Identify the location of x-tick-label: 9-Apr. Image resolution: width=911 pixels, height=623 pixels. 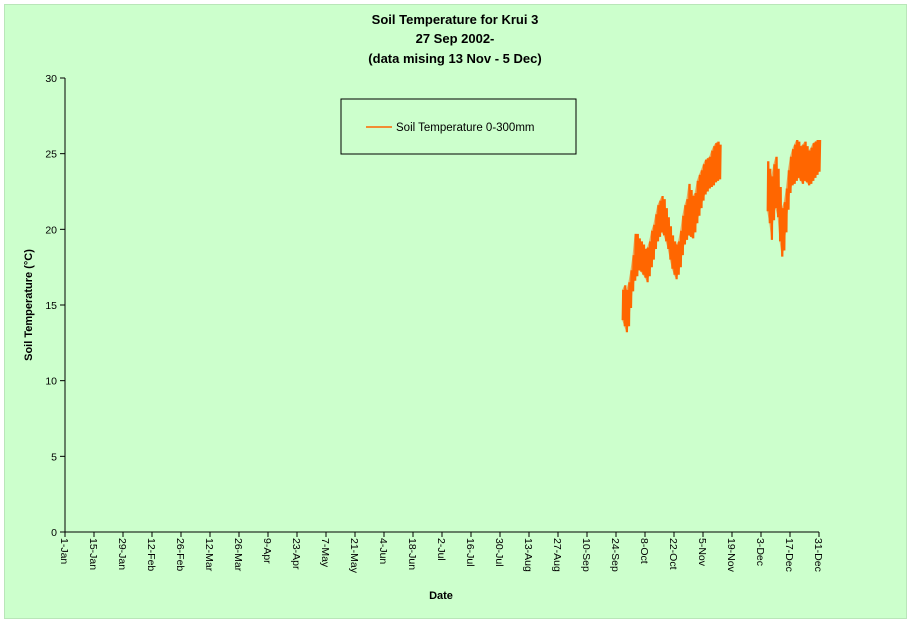
(267, 551).